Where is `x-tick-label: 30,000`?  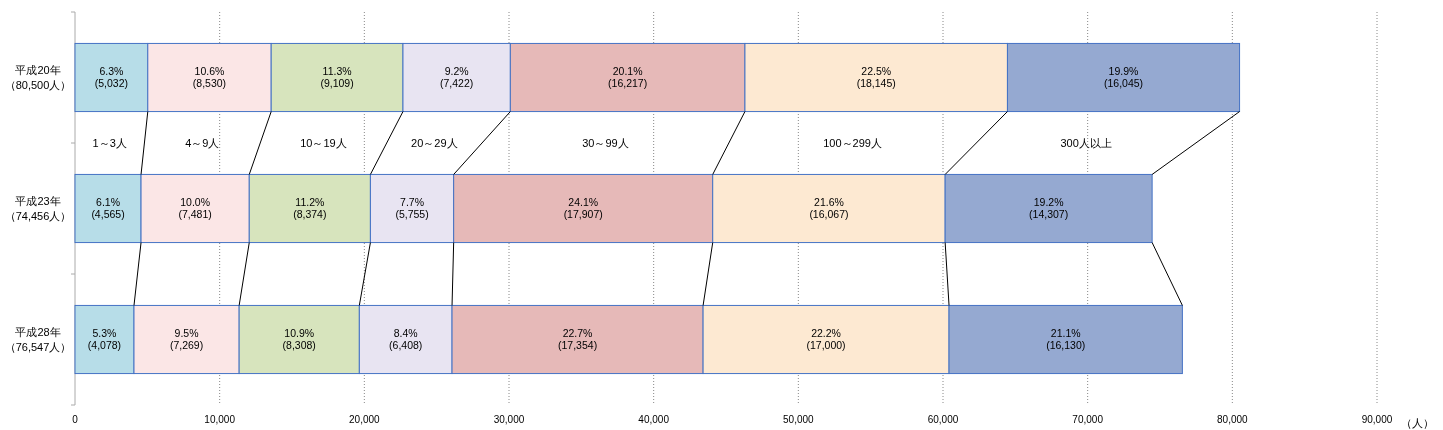 x-tick-label: 30,000 is located at coordinates (509, 419).